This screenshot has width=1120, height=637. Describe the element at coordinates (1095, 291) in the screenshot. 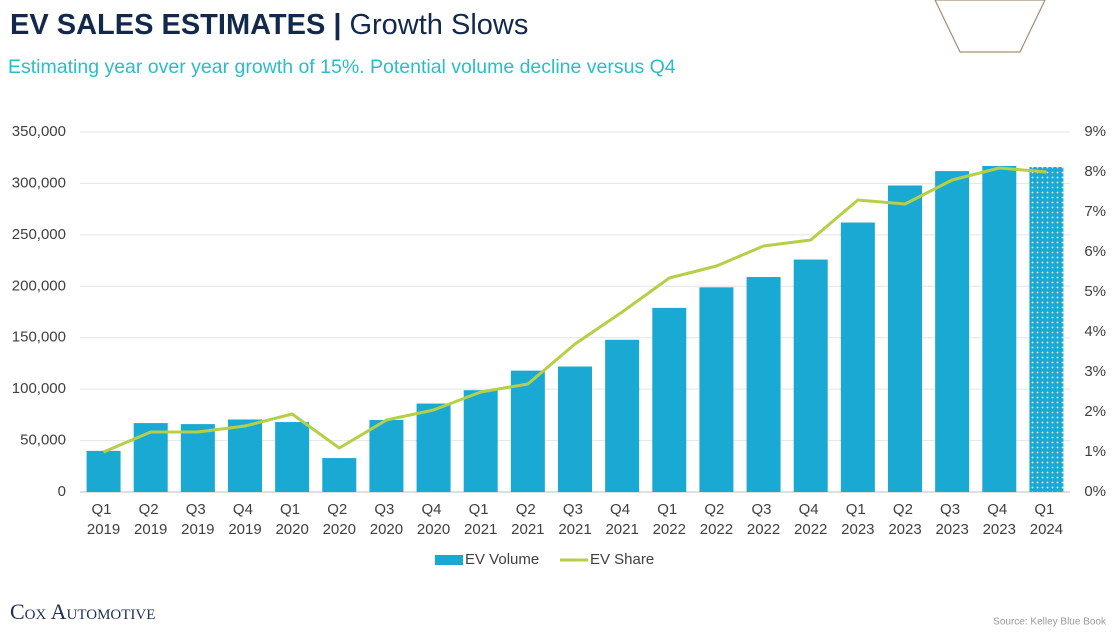

I see `y2-tick-label: 5%` at that location.